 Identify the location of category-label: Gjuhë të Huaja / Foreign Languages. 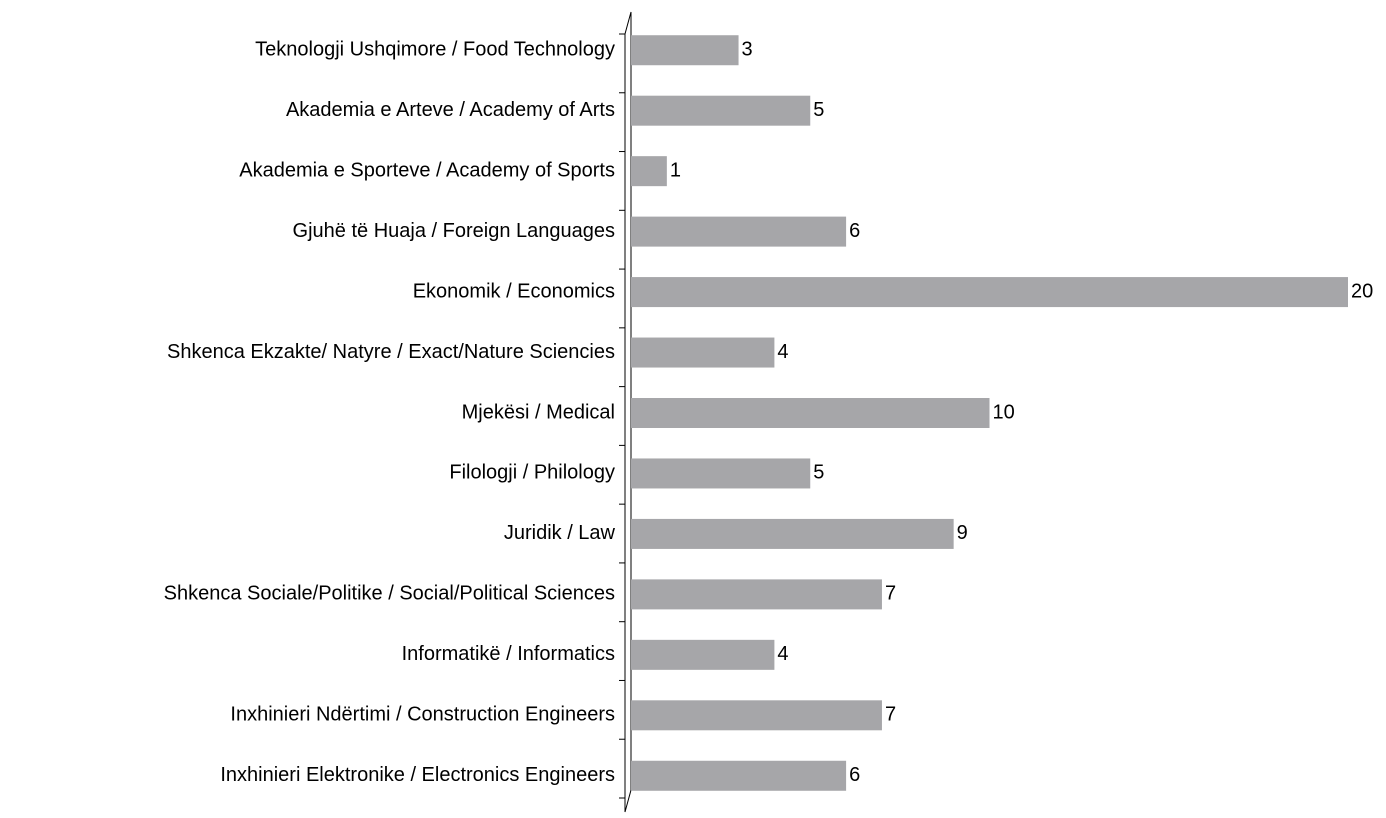
(454, 231).